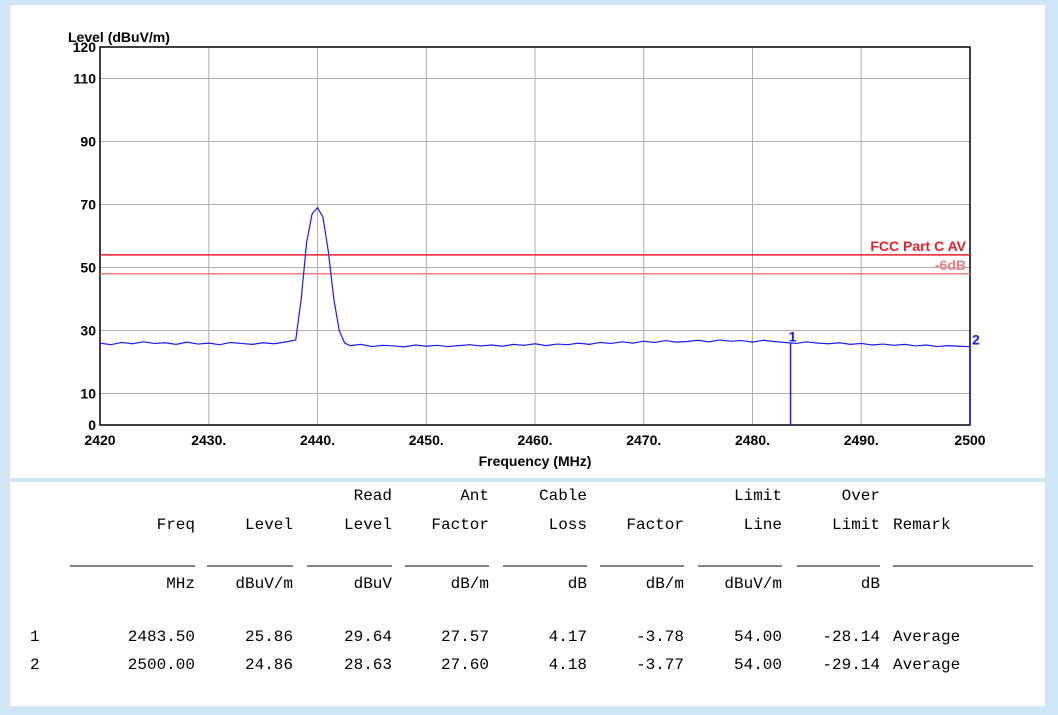 This screenshot has width=1058, height=715. I want to click on x-tick-label: 2500, so click(969, 440).